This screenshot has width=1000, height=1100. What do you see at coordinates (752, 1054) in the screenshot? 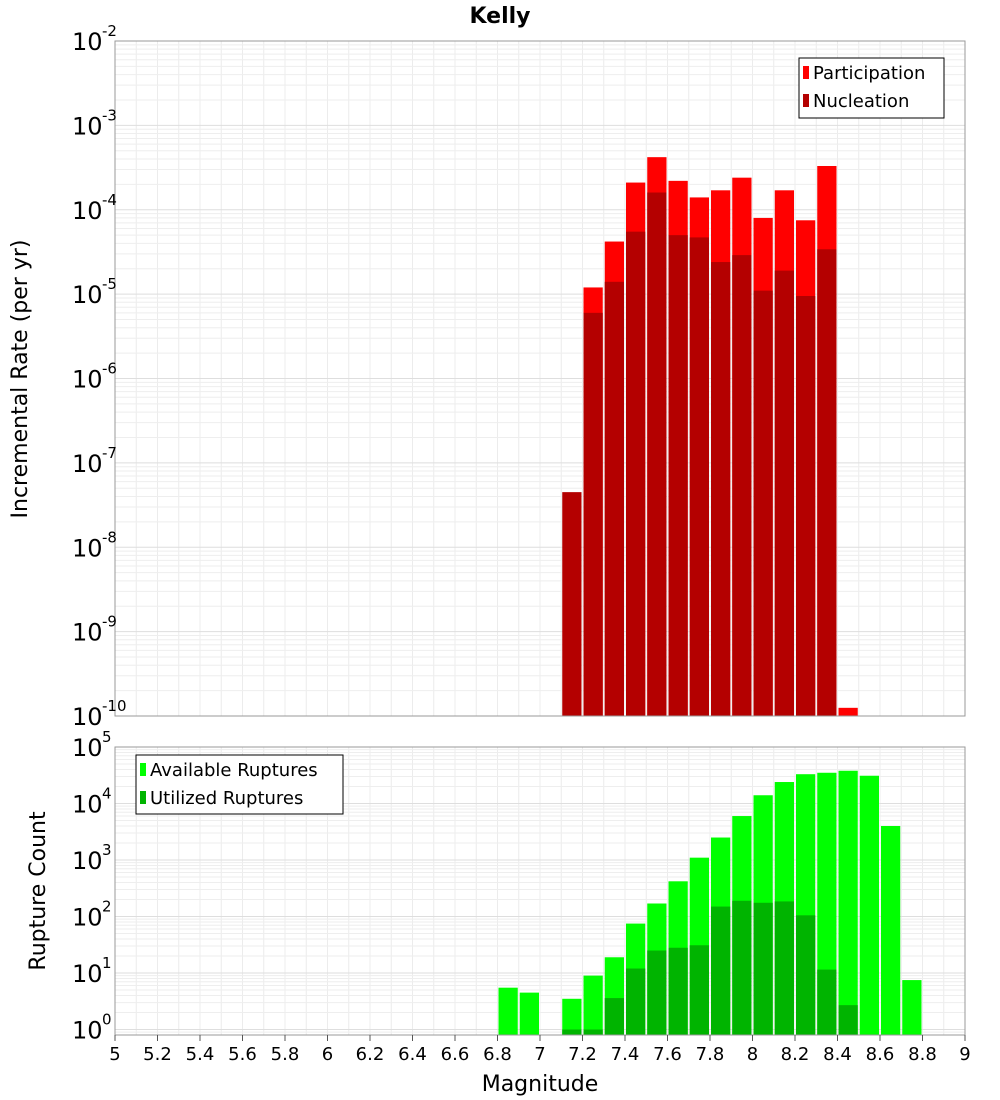
I see `x-tick-label: 8` at bounding box center [752, 1054].